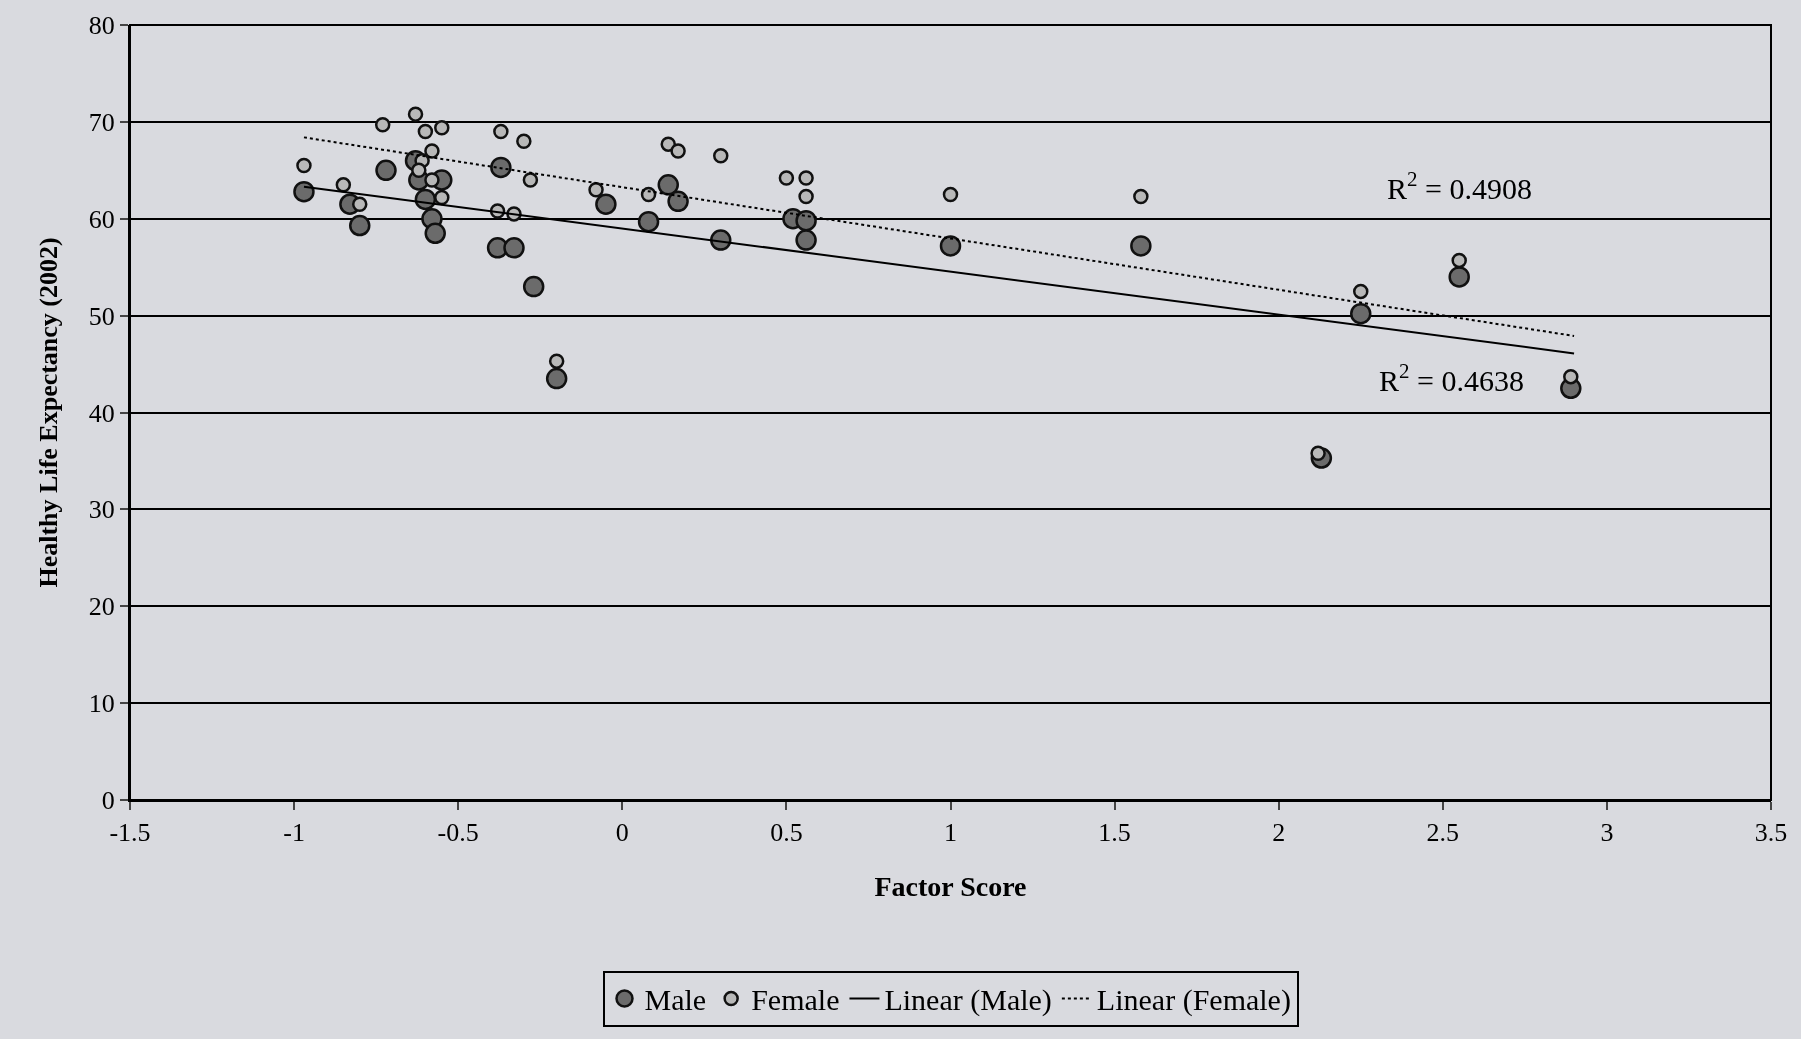  Describe the element at coordinates (101, 413) in the screenshot. I see `y-tick-label: 40` at that location.